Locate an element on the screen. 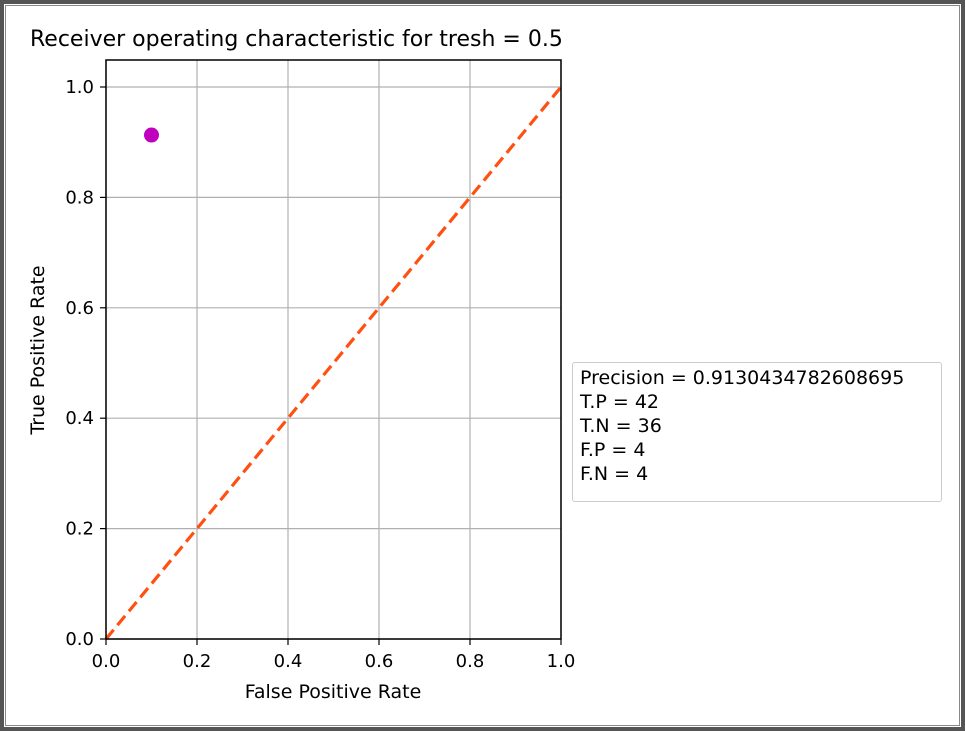  legend-true-positive: T.P = 42 is located at coordinates (620, 402).